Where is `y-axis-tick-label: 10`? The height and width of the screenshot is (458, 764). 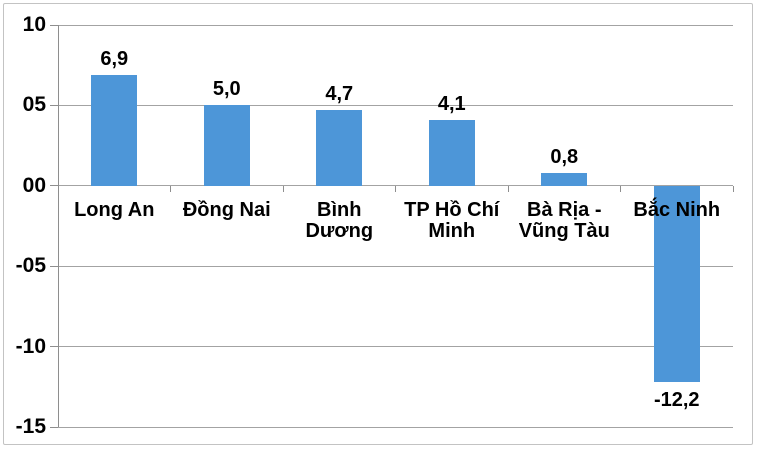 y-axis-tick-label: 10 is located at coordinates (34, 24).